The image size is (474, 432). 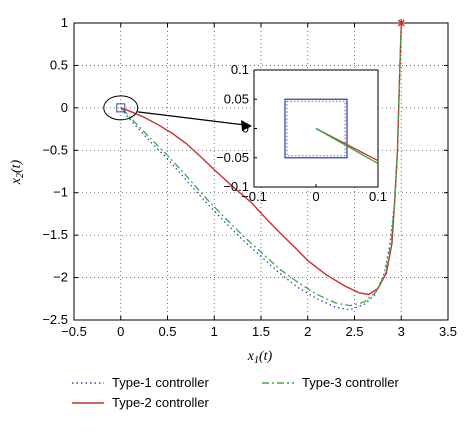 I want to click on inset-blue-box, so click(x=316, y=128).